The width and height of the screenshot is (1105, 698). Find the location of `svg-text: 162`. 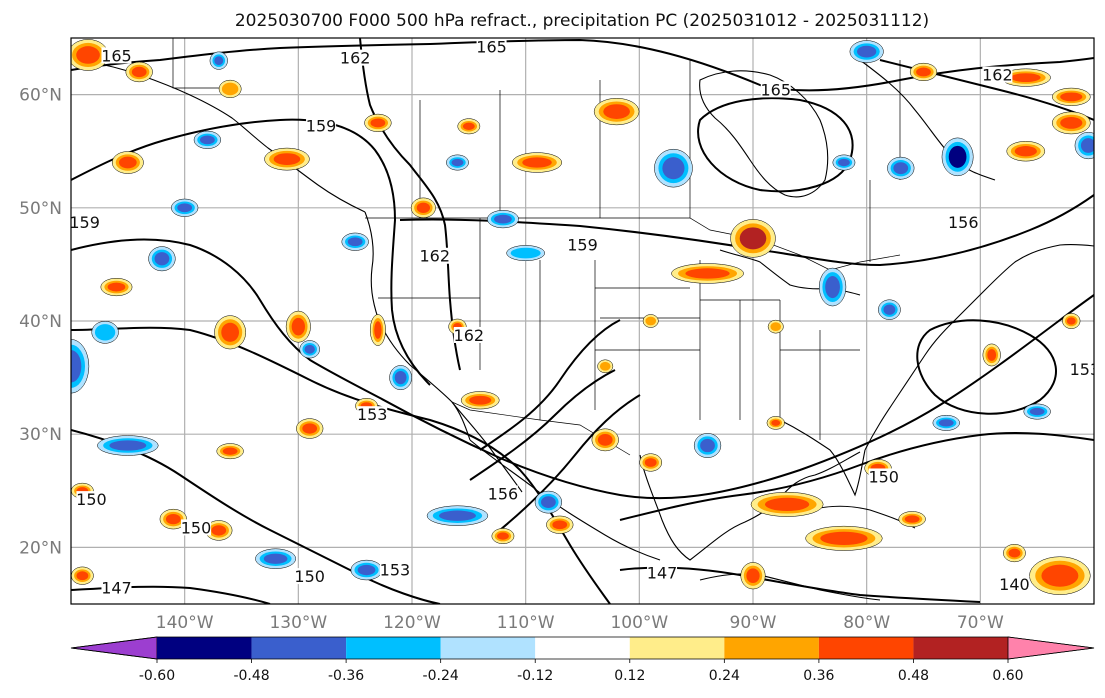

svg-text: 162 is located at coordinates (434, 256).